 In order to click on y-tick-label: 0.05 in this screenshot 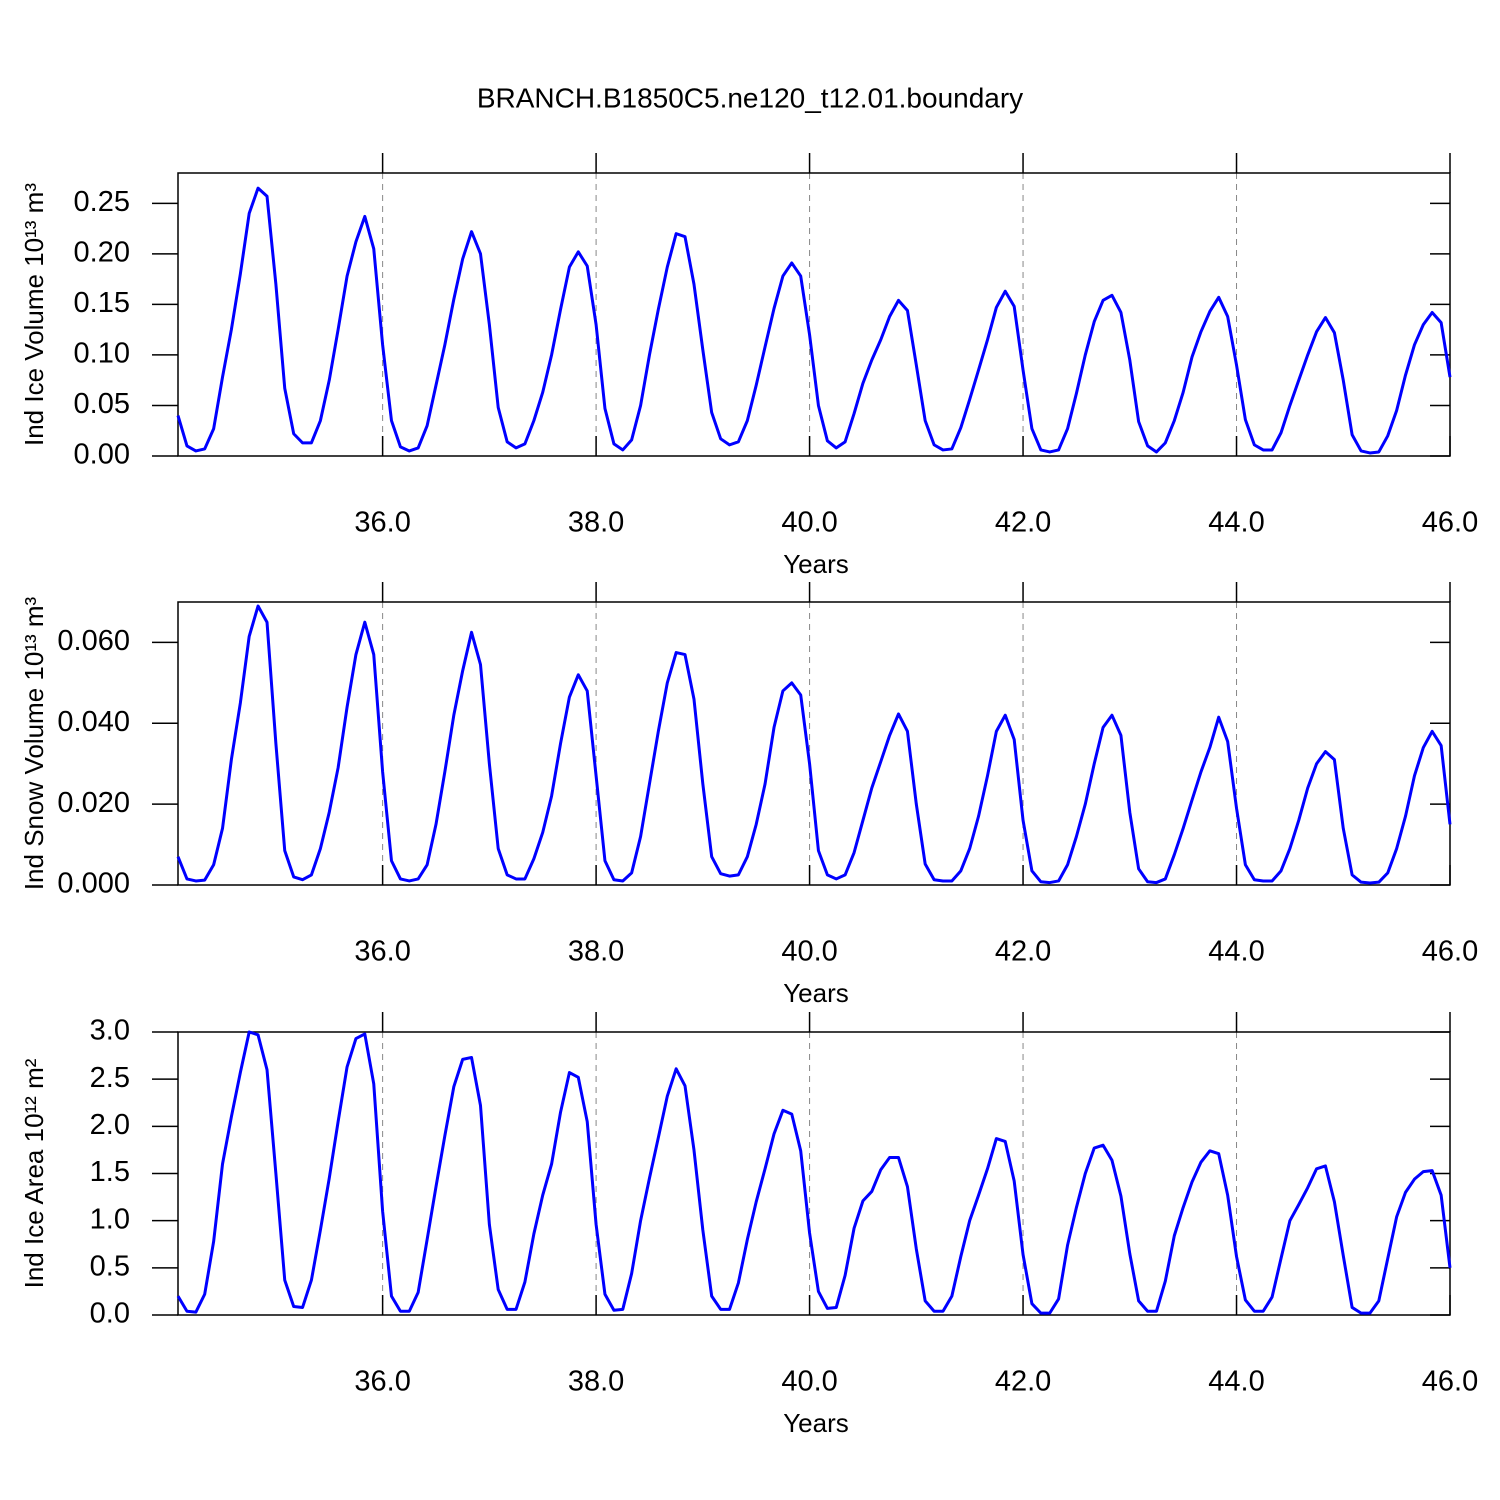, I will do `click(102, 404)`.